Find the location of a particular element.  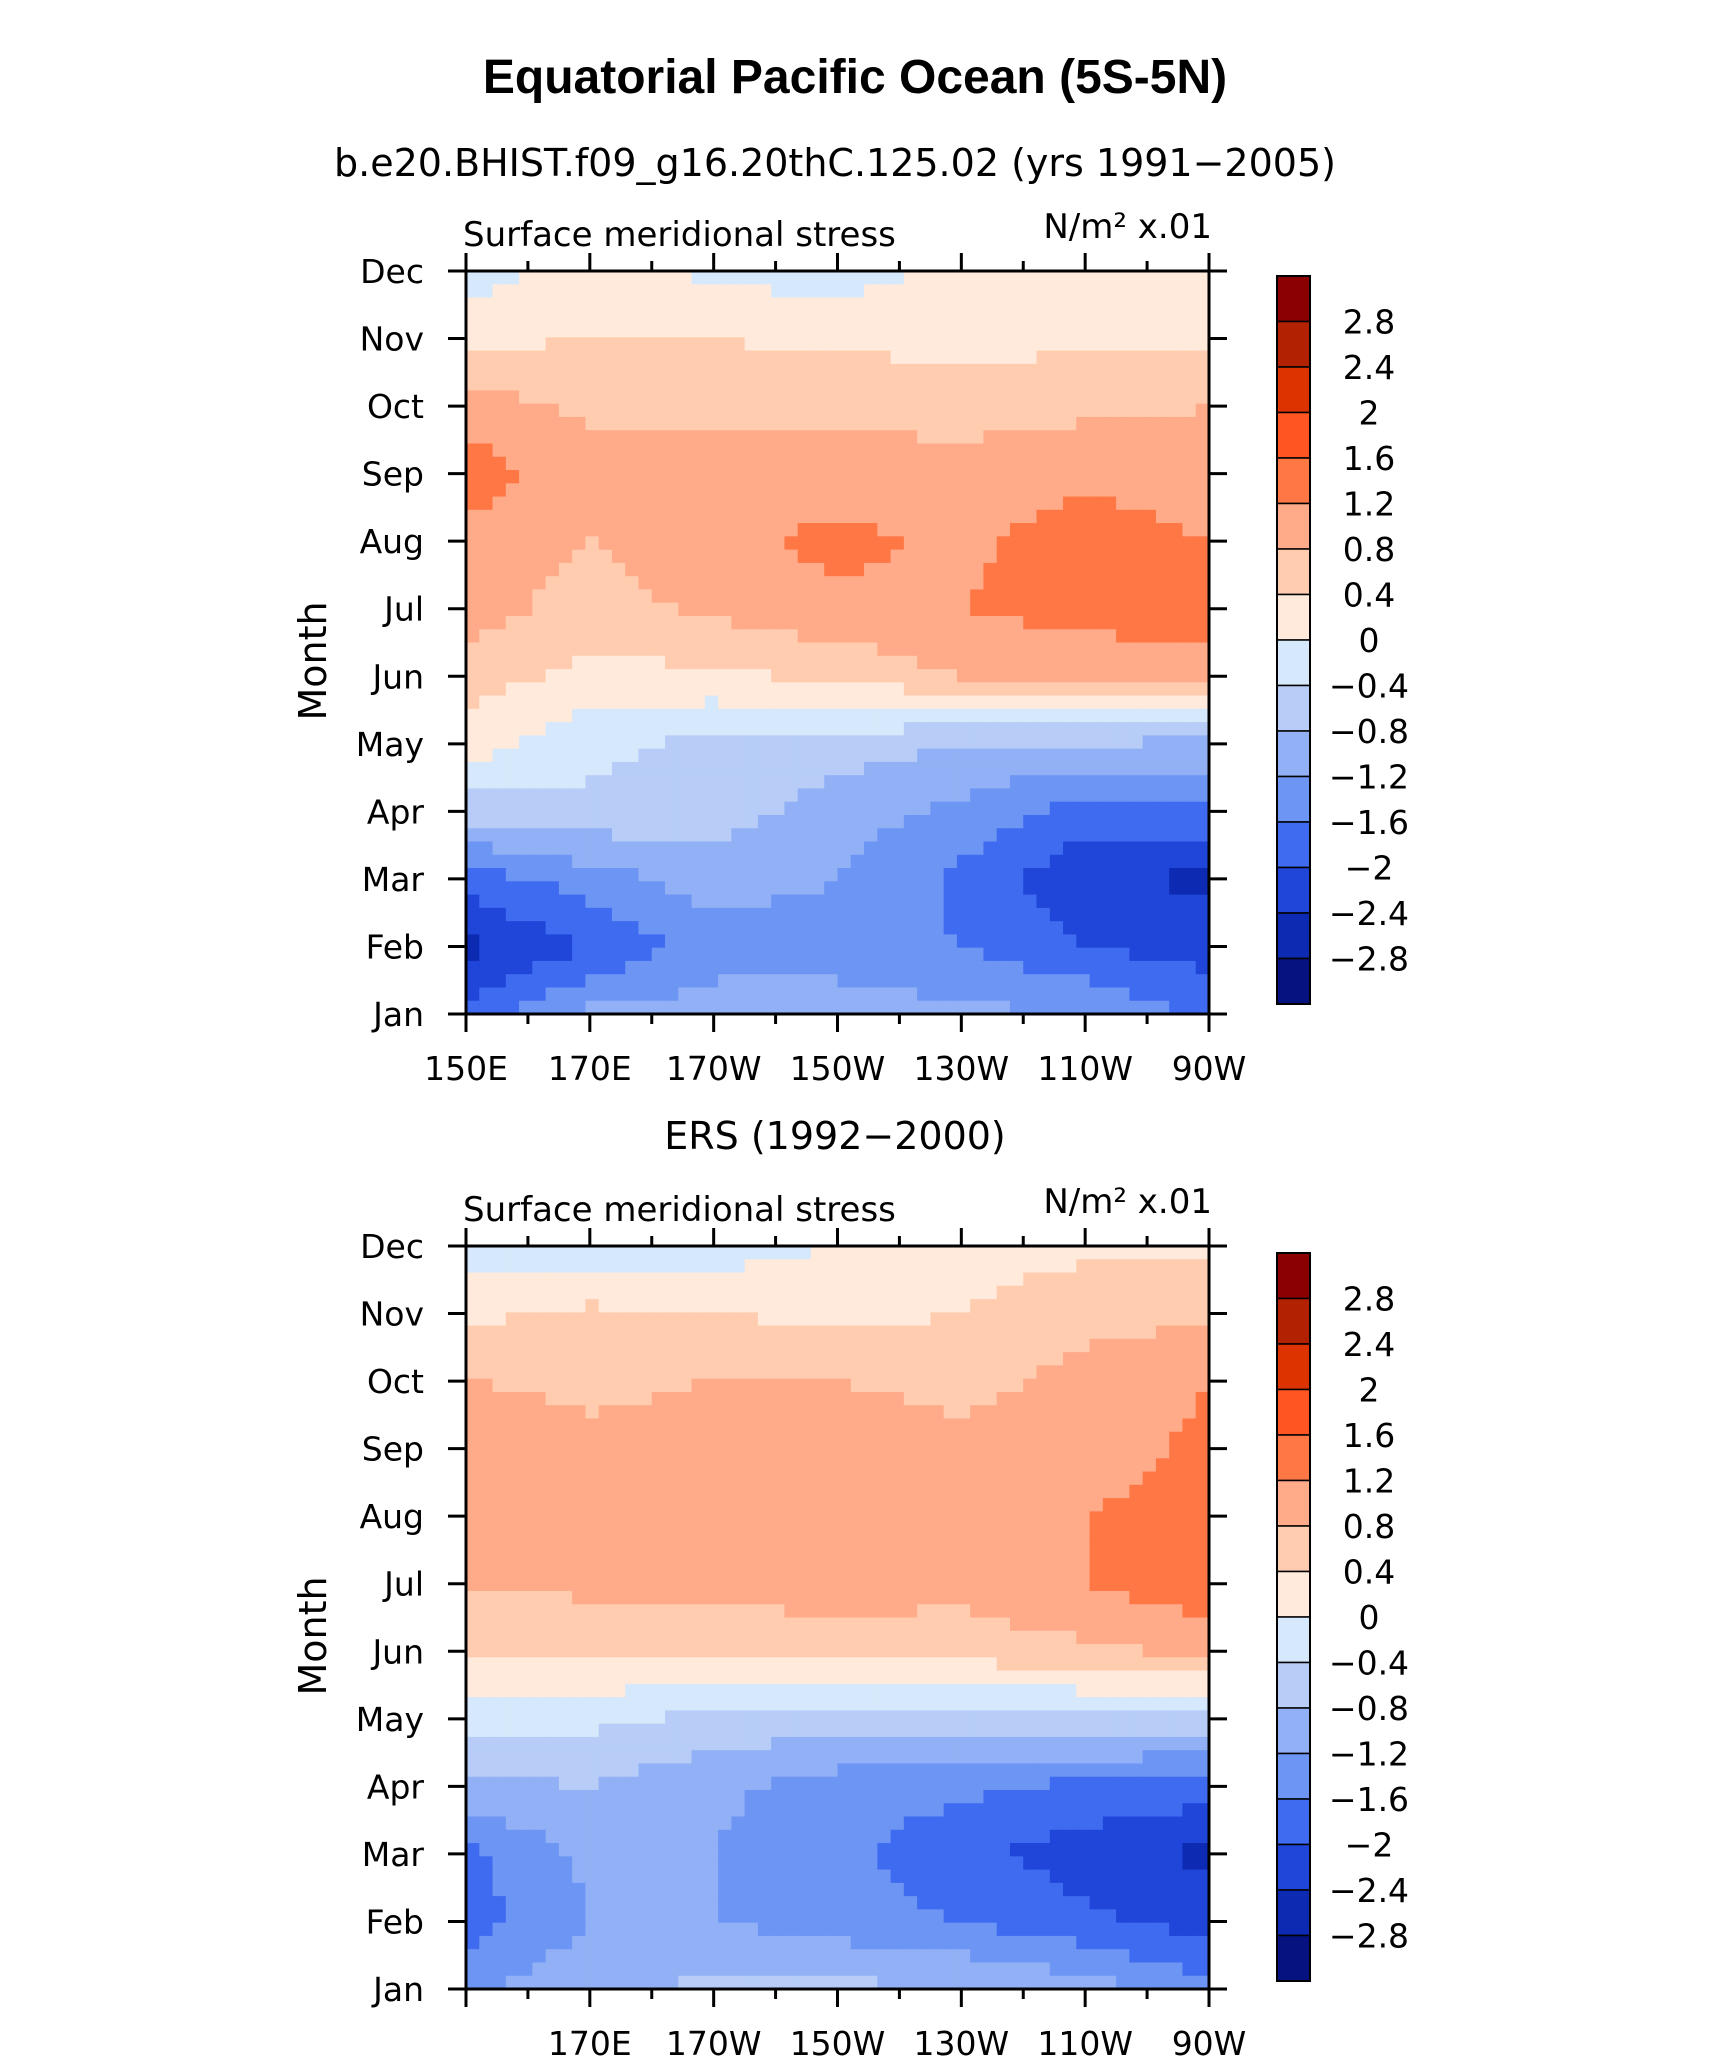

colorbar-swatch is located at coordinates (1293, 481).